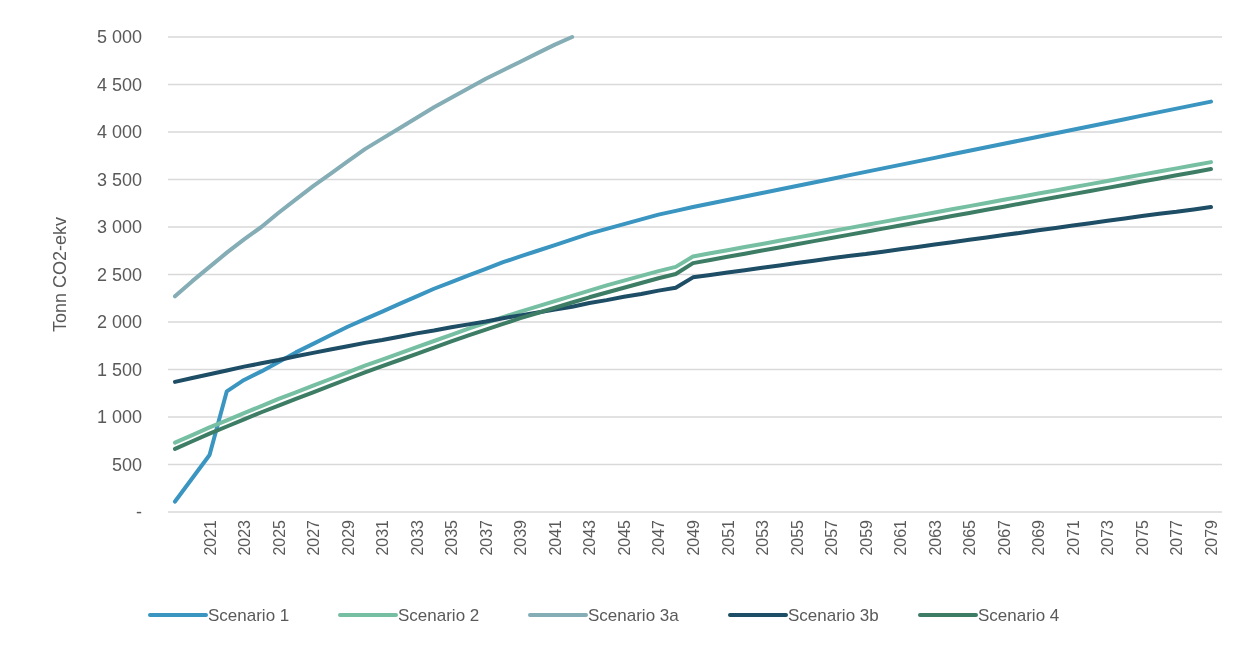 The width and height of the screenshot is (1248, 650). I want to click on x-tick-label: 2069, so click(1039, 537).